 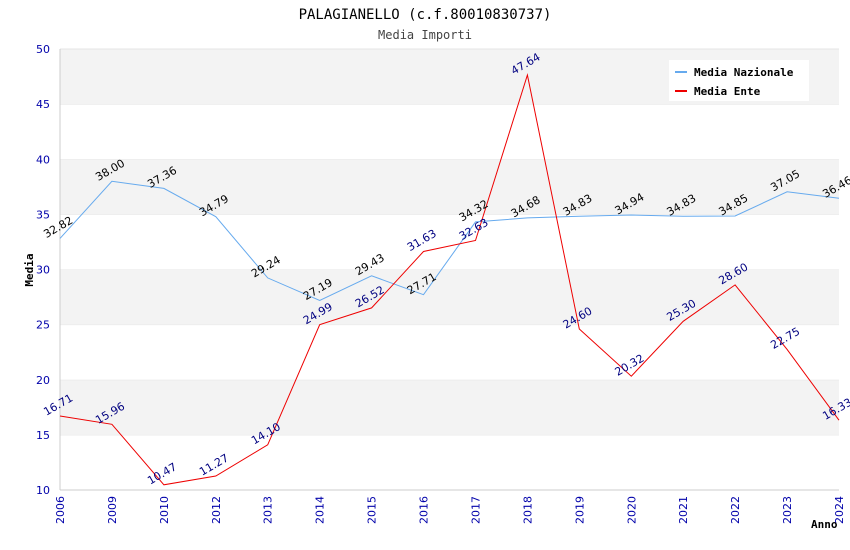 What do you see at coordinates (839, 510) in the screenshot?
I see `x-tick-label: 2024` at bounding box center [839, 510].